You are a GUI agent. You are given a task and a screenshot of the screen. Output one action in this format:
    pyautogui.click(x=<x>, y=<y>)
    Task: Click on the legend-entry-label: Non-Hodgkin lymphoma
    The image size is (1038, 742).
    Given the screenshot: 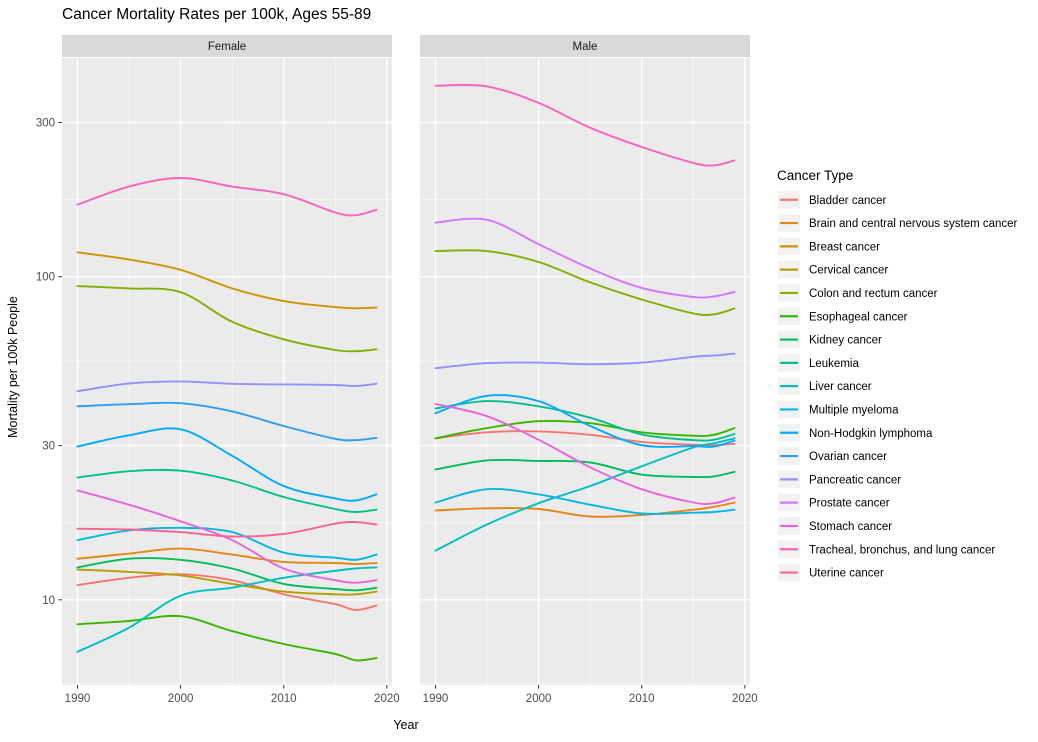 What is the action you would take?
    pyautogui.click(x=871, y=434)
    